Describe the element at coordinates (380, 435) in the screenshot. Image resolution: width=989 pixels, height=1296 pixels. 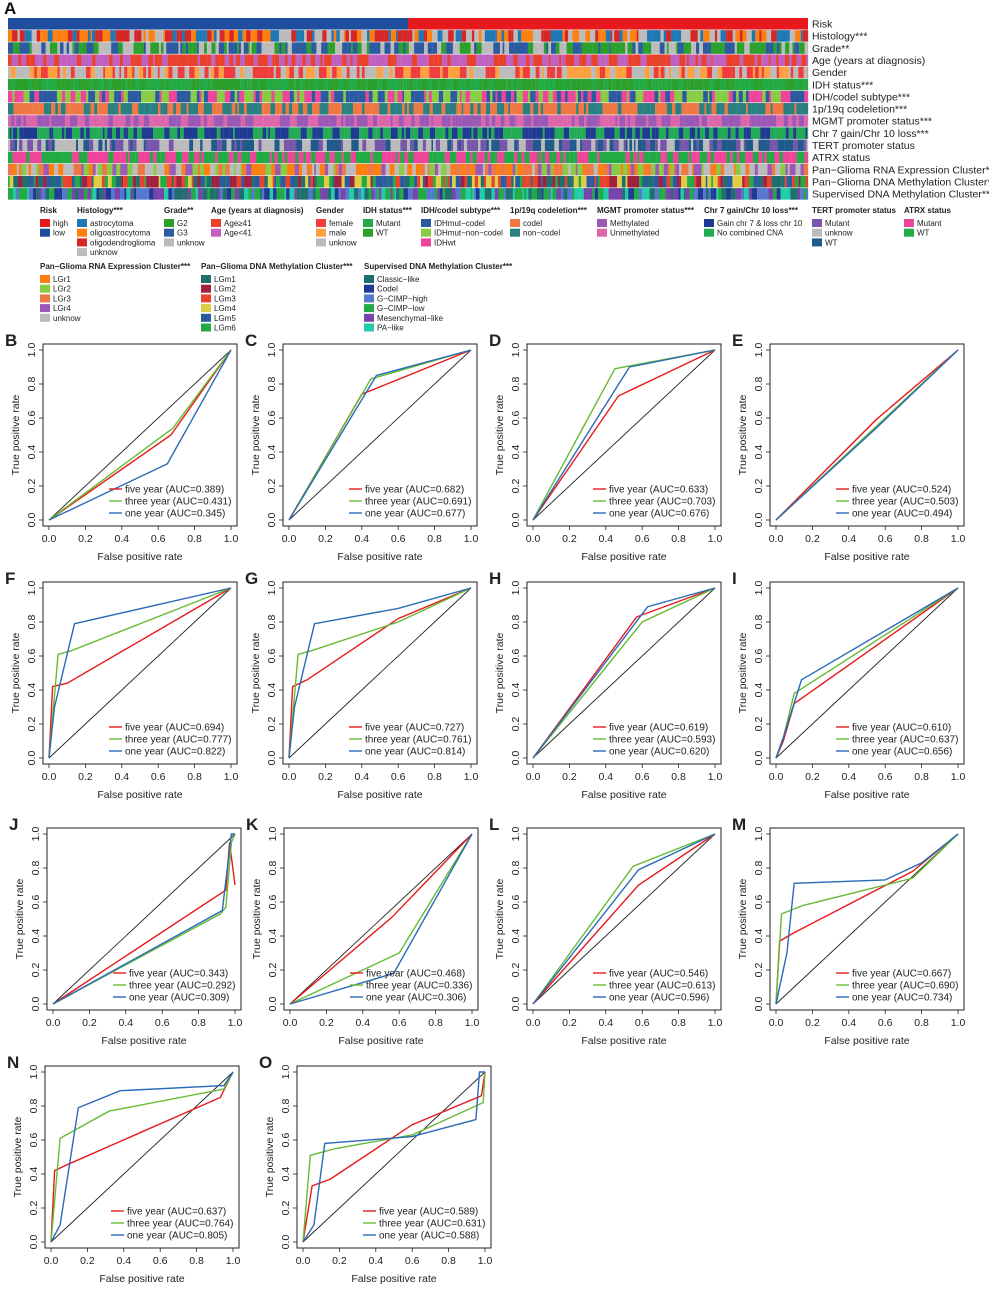
I see `plot-frame` at that location.